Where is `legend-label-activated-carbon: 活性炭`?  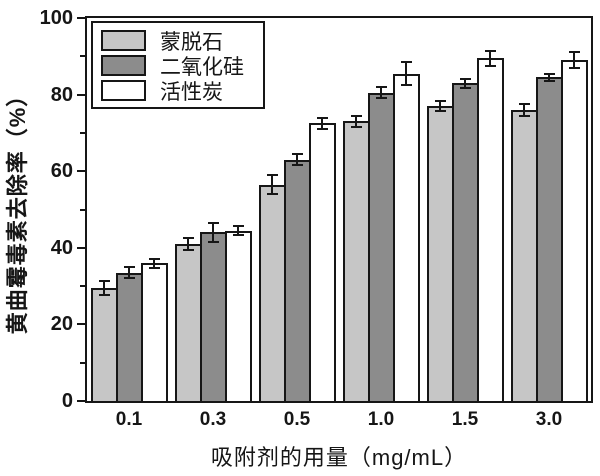 legend-label-activated-carbon: 活性炭 is located at coordinates (191, 92).